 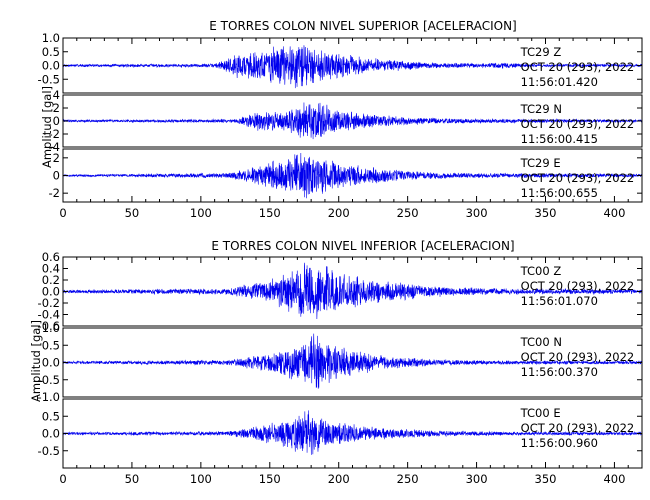 I want to click on trace-time-label: 11:56:01.420, so click(x=559, y=82).